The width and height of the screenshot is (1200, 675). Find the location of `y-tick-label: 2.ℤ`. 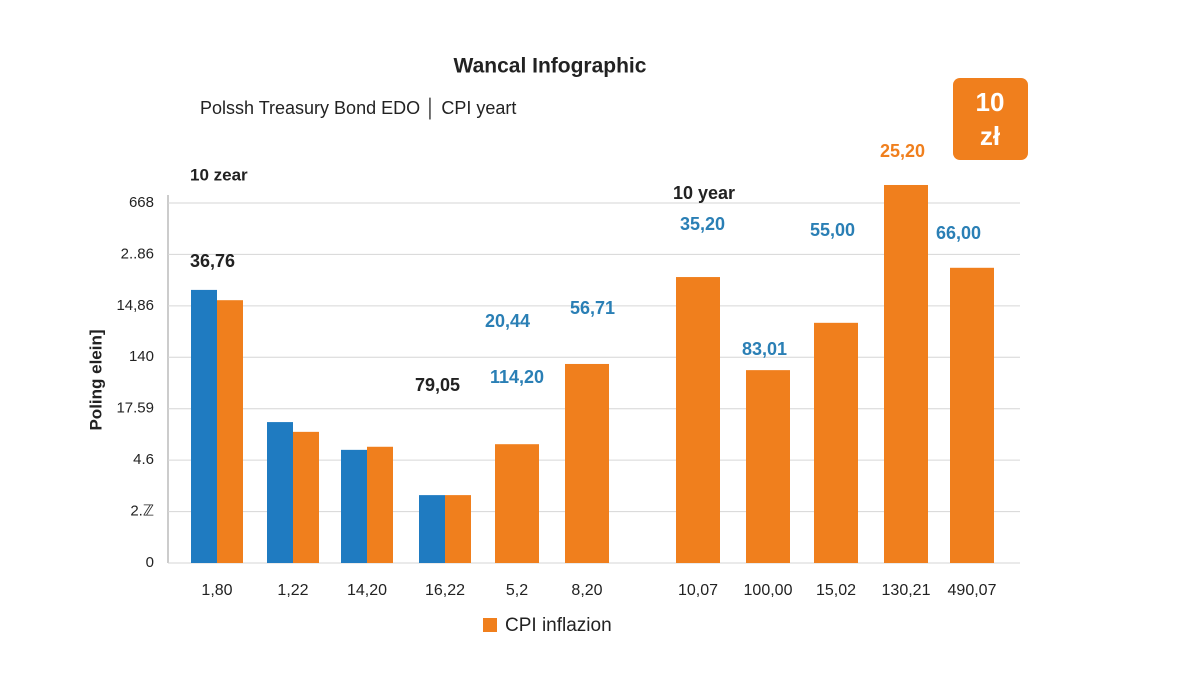

y-tick-label: 2.ℤ is located at coordinates (142, 511).